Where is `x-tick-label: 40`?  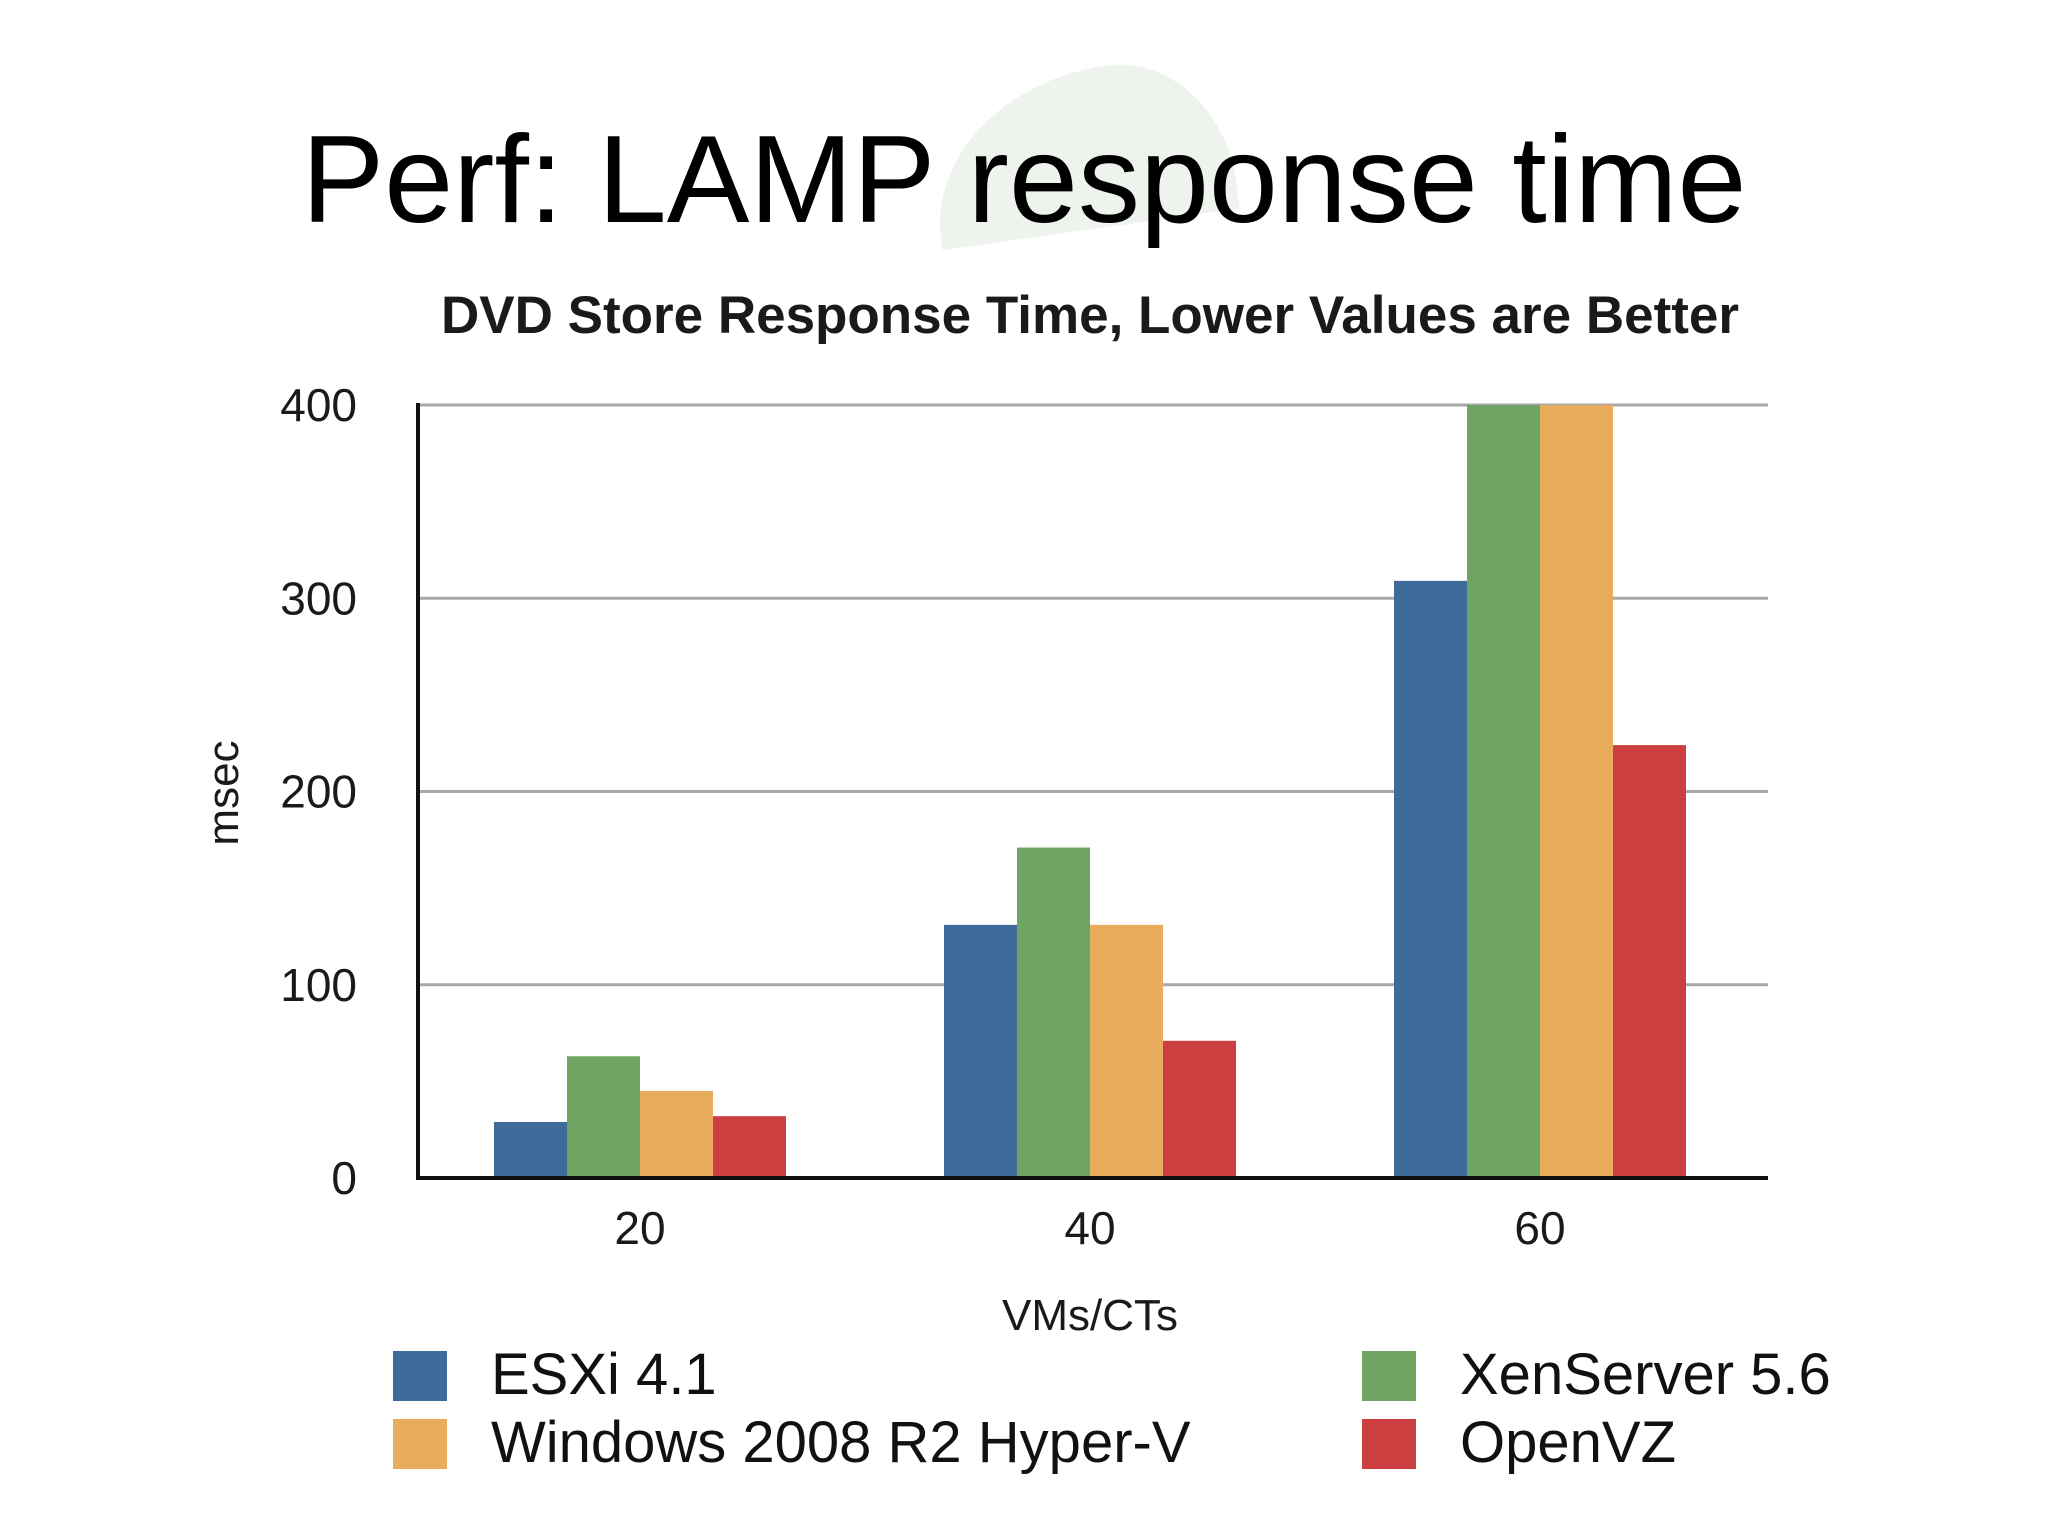
x-tick-label: 40 is located at coordinates (1089, 1228).